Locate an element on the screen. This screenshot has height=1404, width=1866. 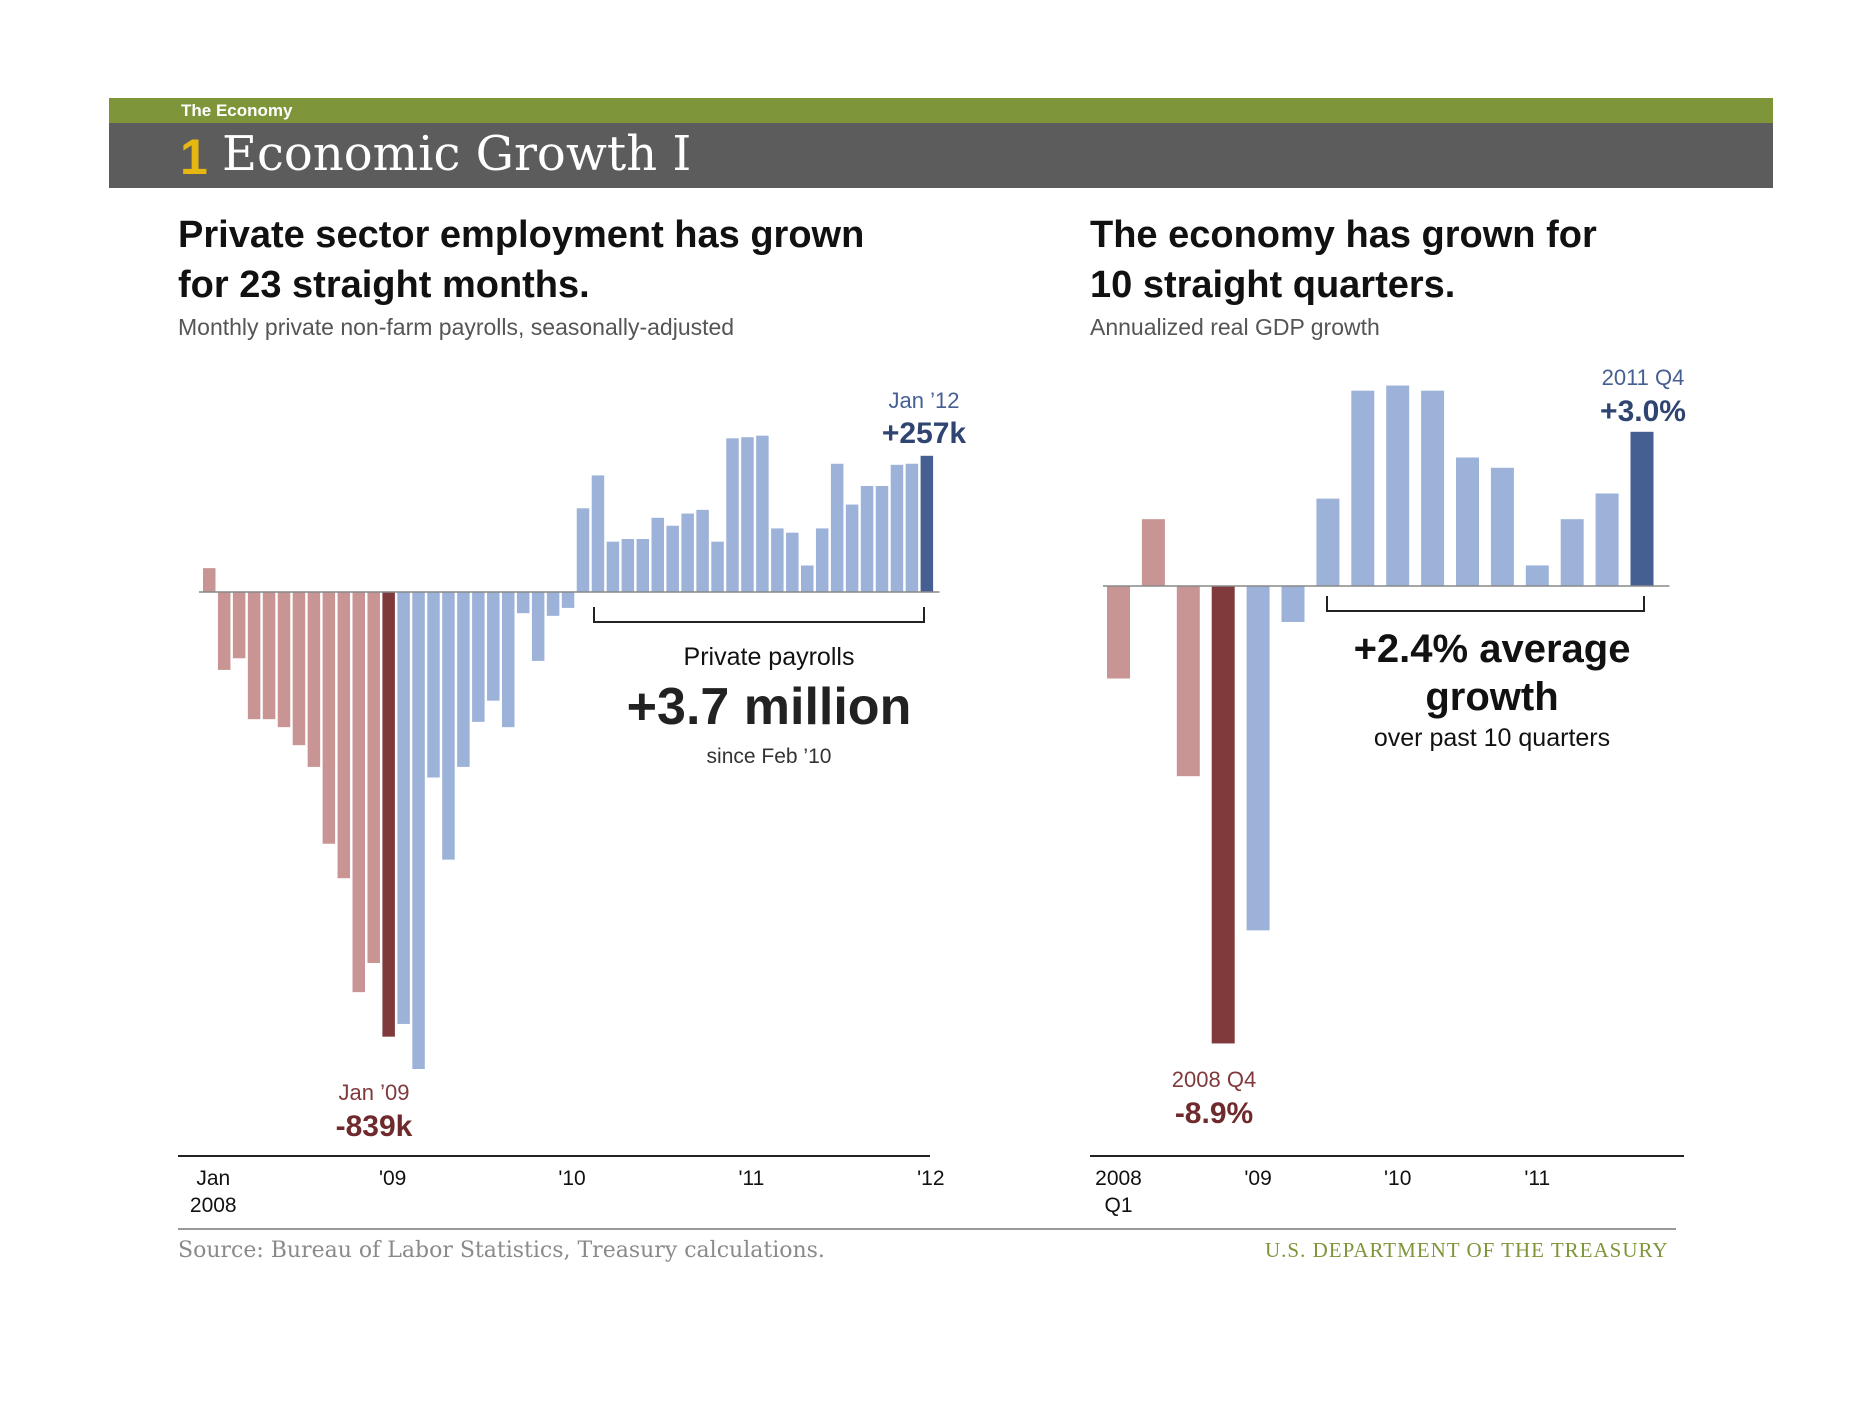
gdp-low-value: -8.9% is located at coordinates (1214, 1113).